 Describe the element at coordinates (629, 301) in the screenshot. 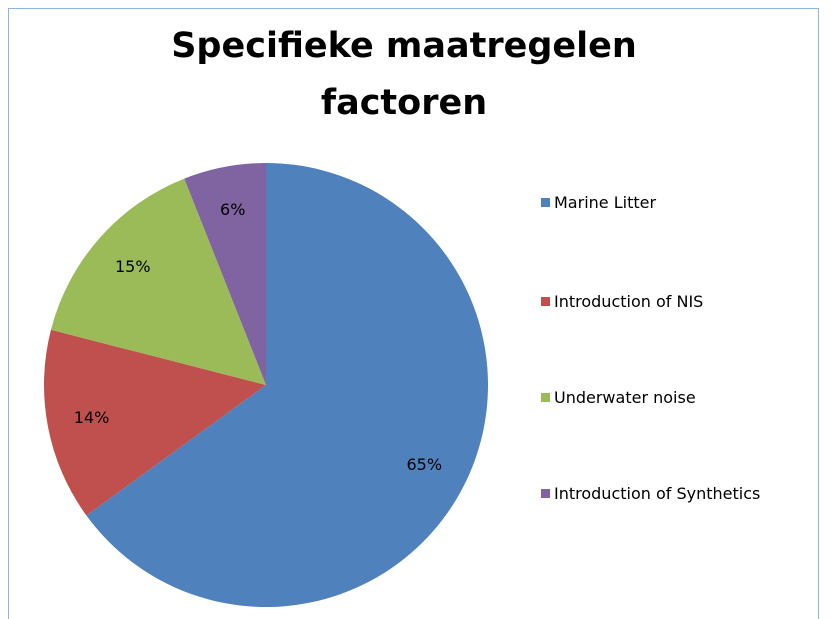

I see `legend-label: Introduction of NIS` at that location.